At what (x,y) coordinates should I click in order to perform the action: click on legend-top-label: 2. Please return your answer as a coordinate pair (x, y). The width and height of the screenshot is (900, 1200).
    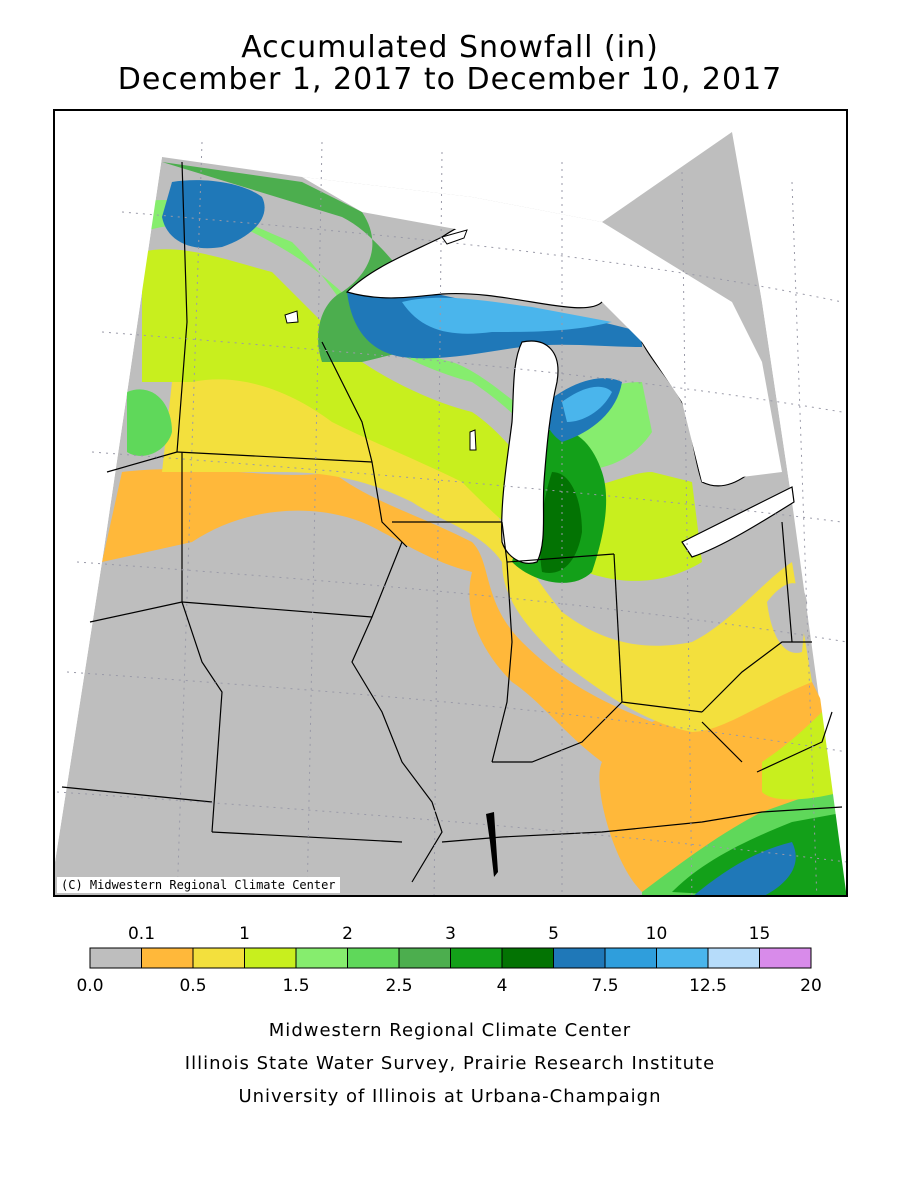
    Looking at the image, I should click on (347, 934).